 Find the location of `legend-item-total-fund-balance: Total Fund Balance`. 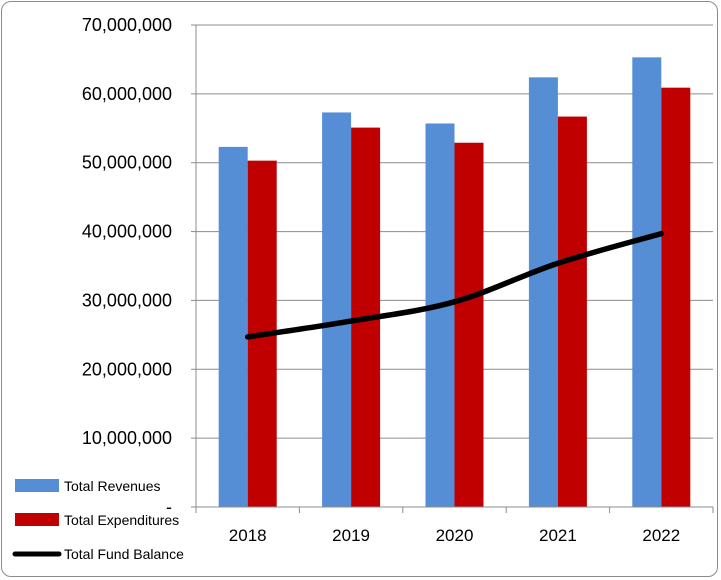

legend-item-total-fund-balance: Total Fund Balance is located at coordinates (98, 554).